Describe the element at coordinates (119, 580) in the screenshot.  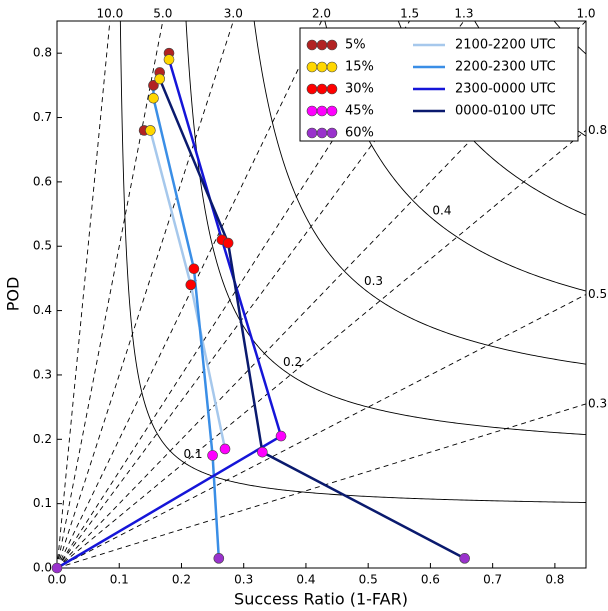
I see `x-tick-label: 0.1` at that location.